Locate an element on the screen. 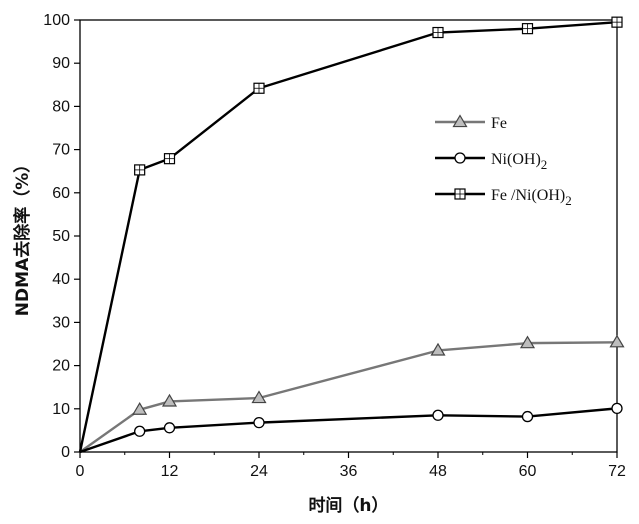 The image size is (639, 524). series-circle is located at coordinates (351, 427).